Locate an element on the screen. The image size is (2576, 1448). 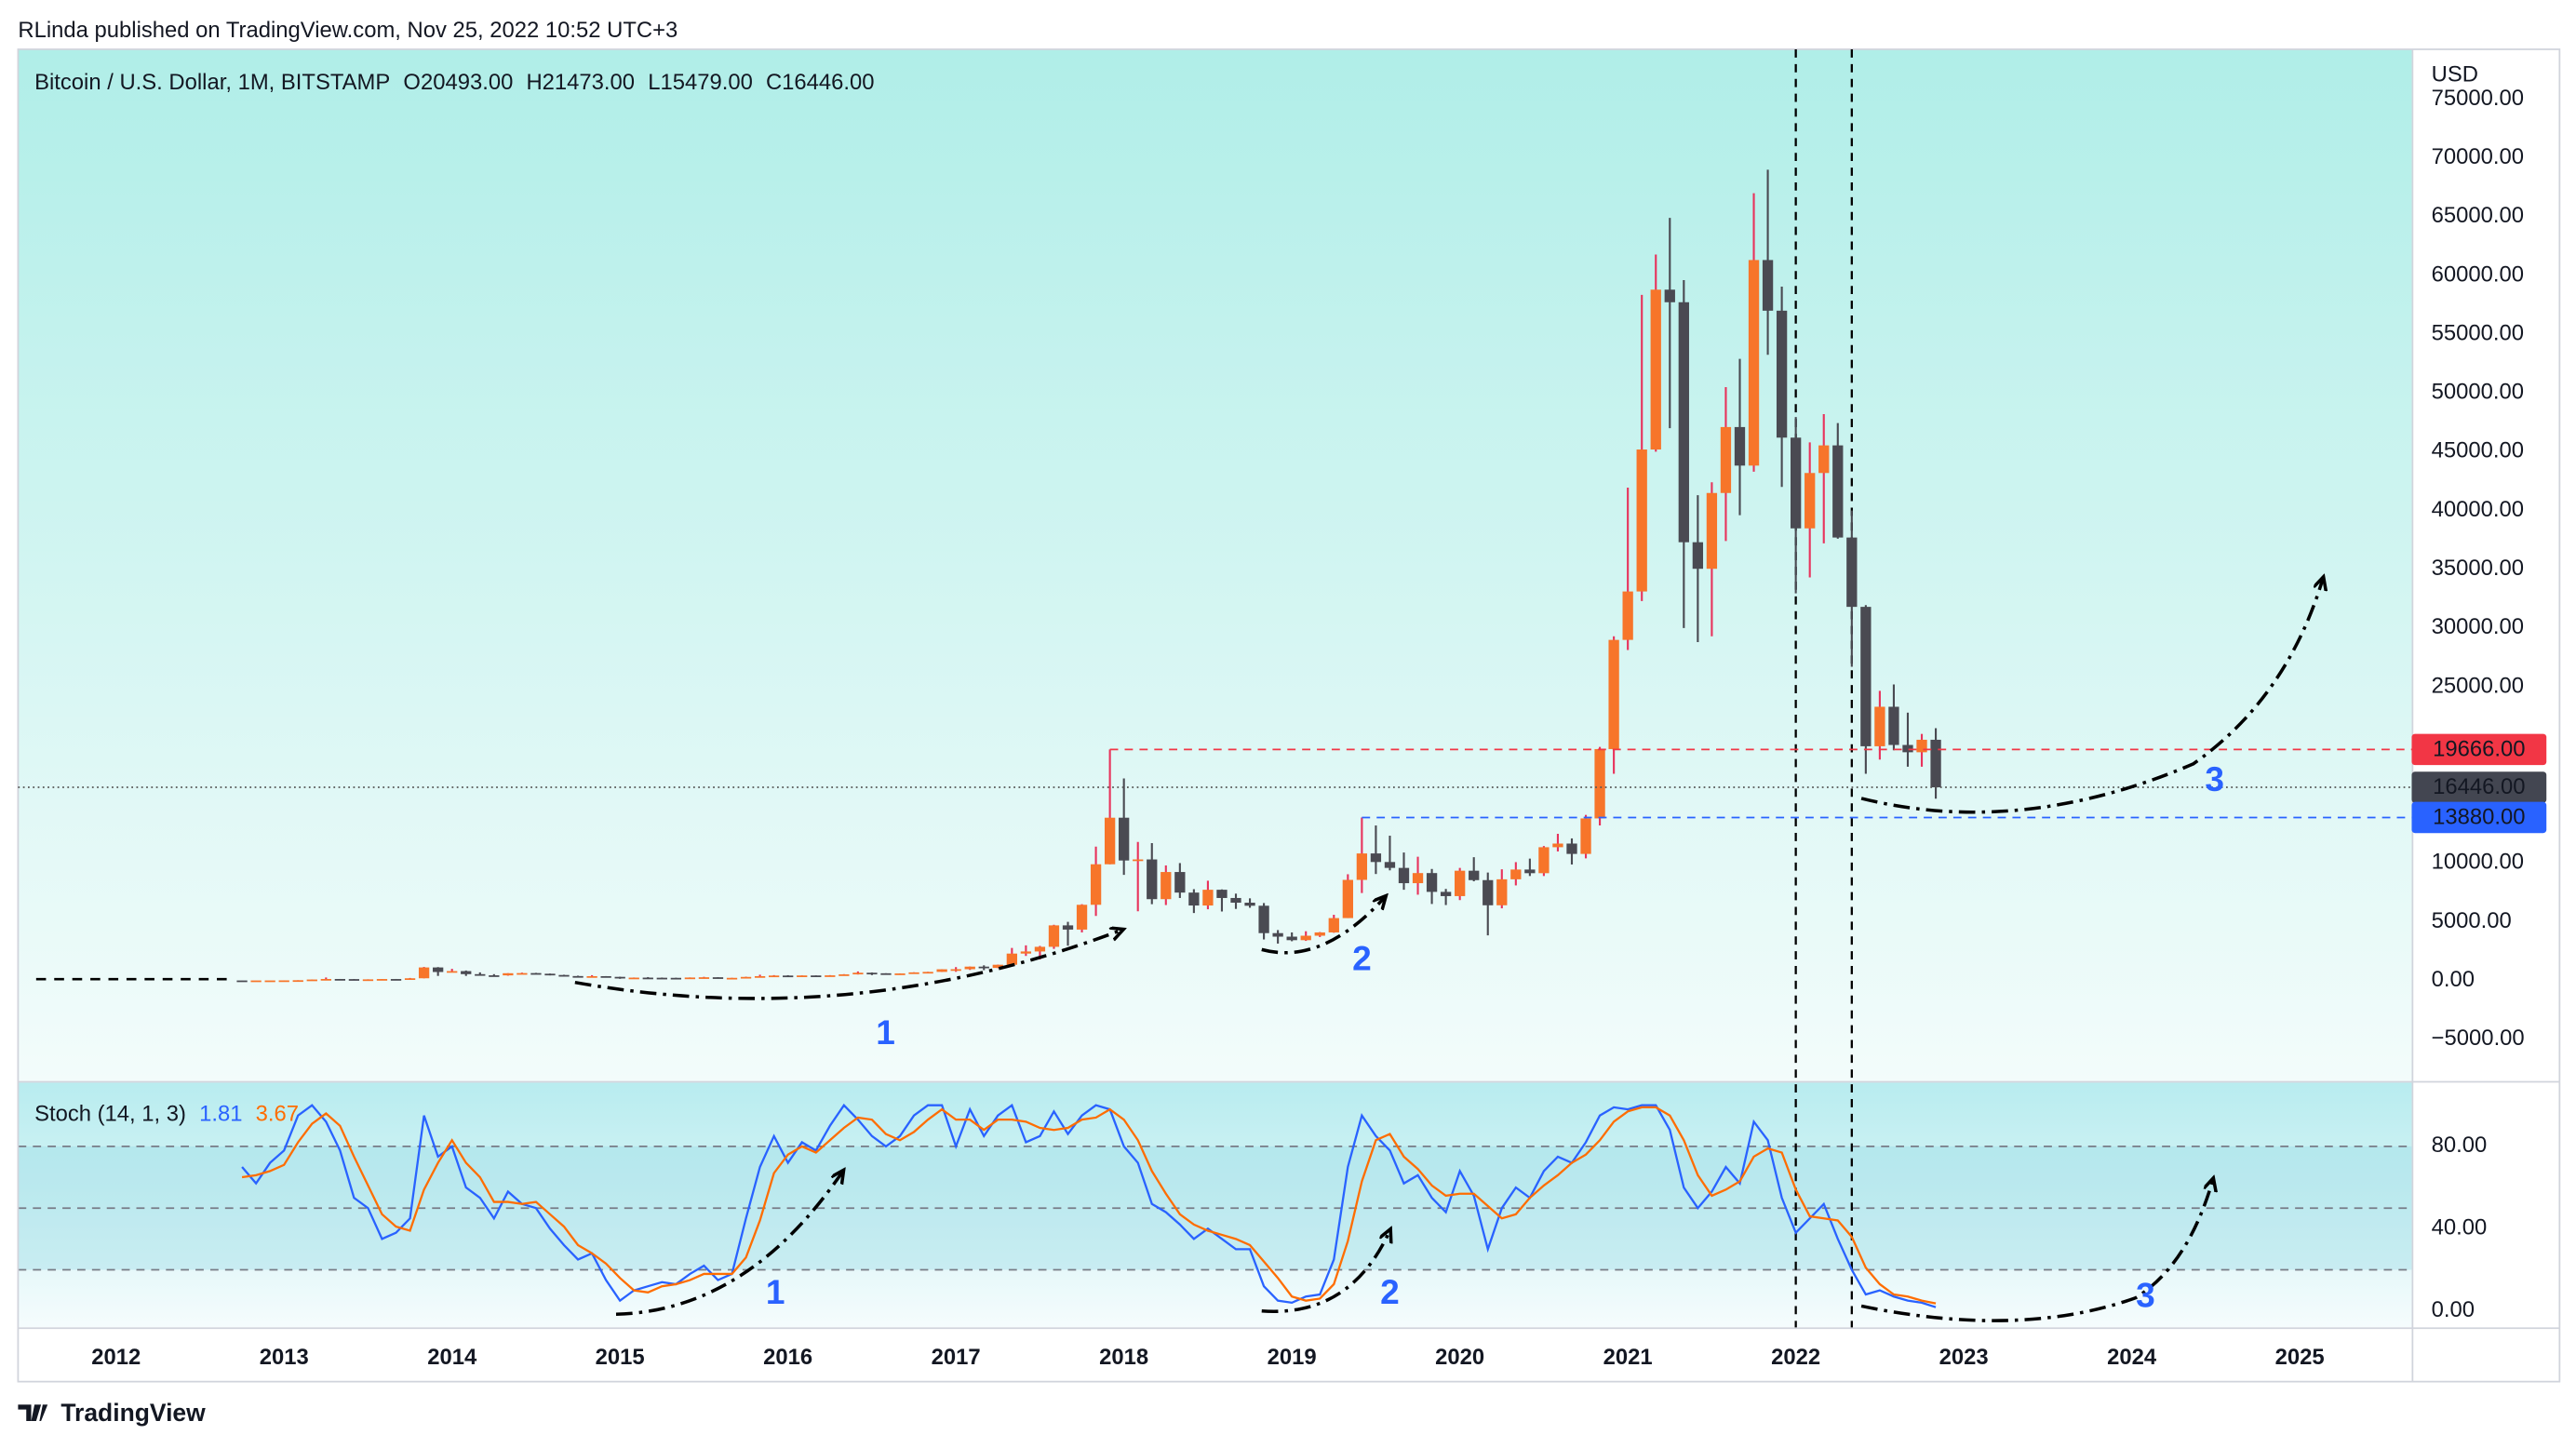
currency-label: USD is located at coordinates (2455, 74).